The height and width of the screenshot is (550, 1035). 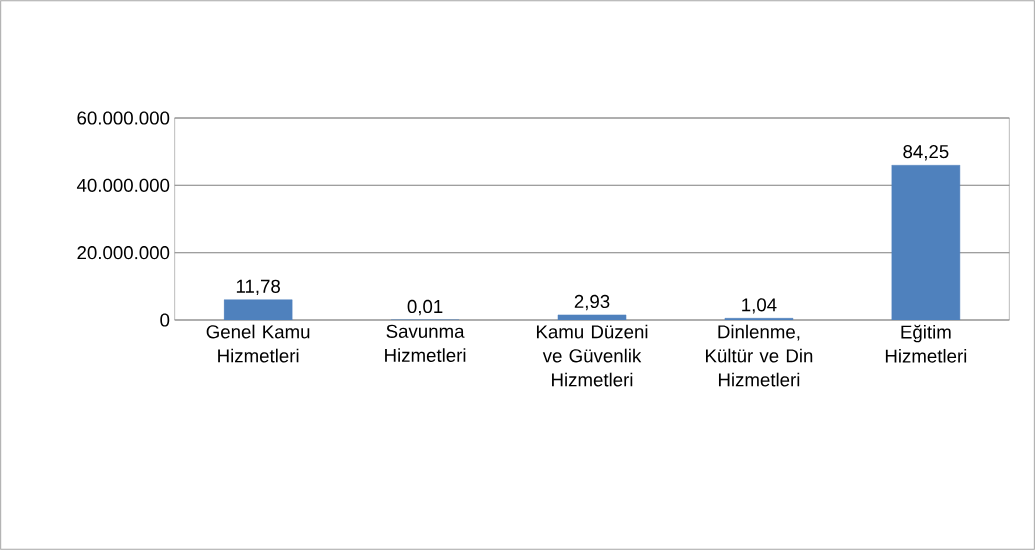 I want to click on x-tick-label: Kamu Düzeni ve Güvenlik Hizmetleri, so click(x=592, y=355).